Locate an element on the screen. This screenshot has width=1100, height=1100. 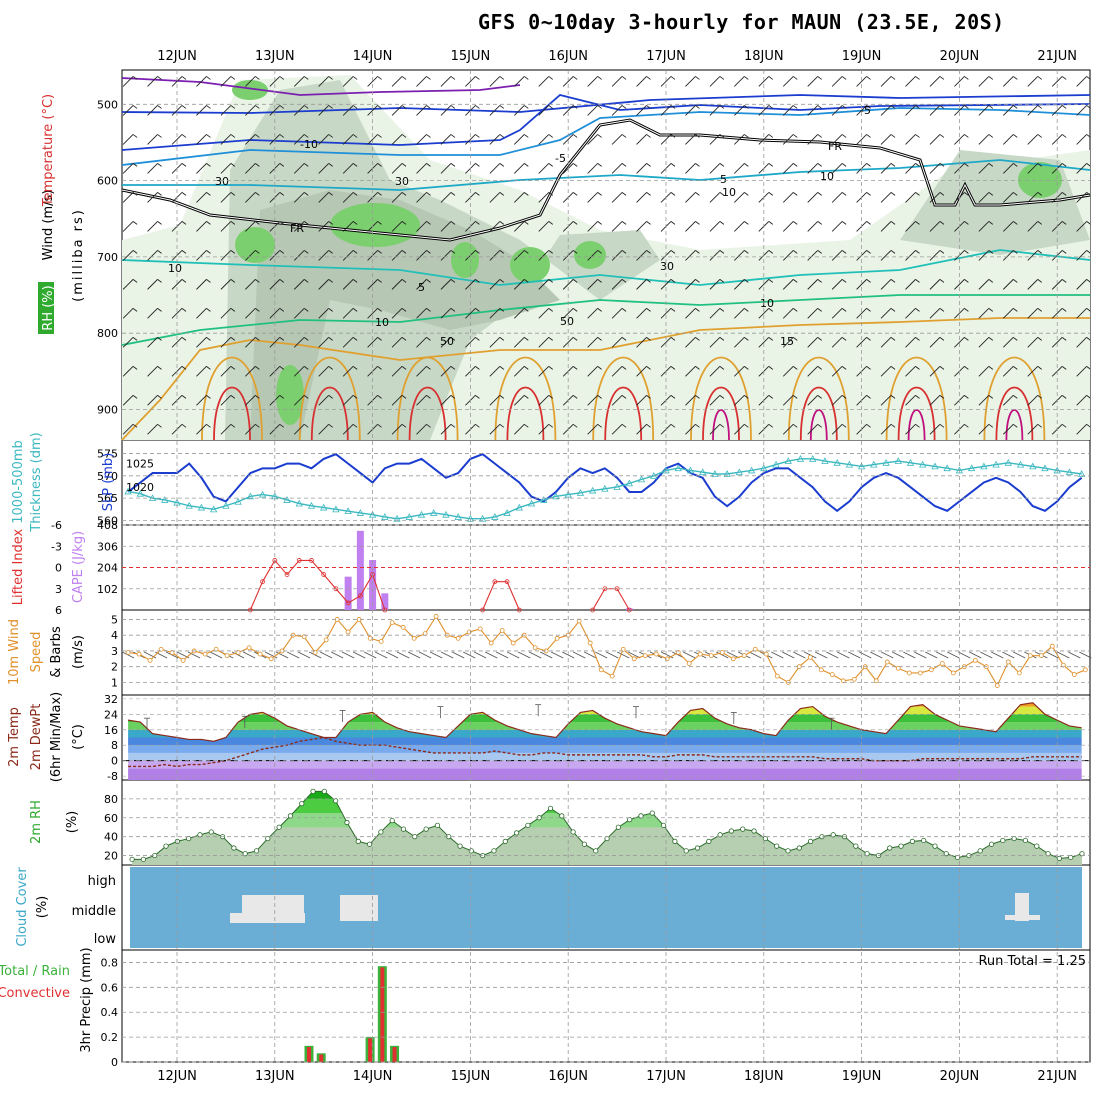
freezing-level-label: FR is located at coordinates (835, 146).